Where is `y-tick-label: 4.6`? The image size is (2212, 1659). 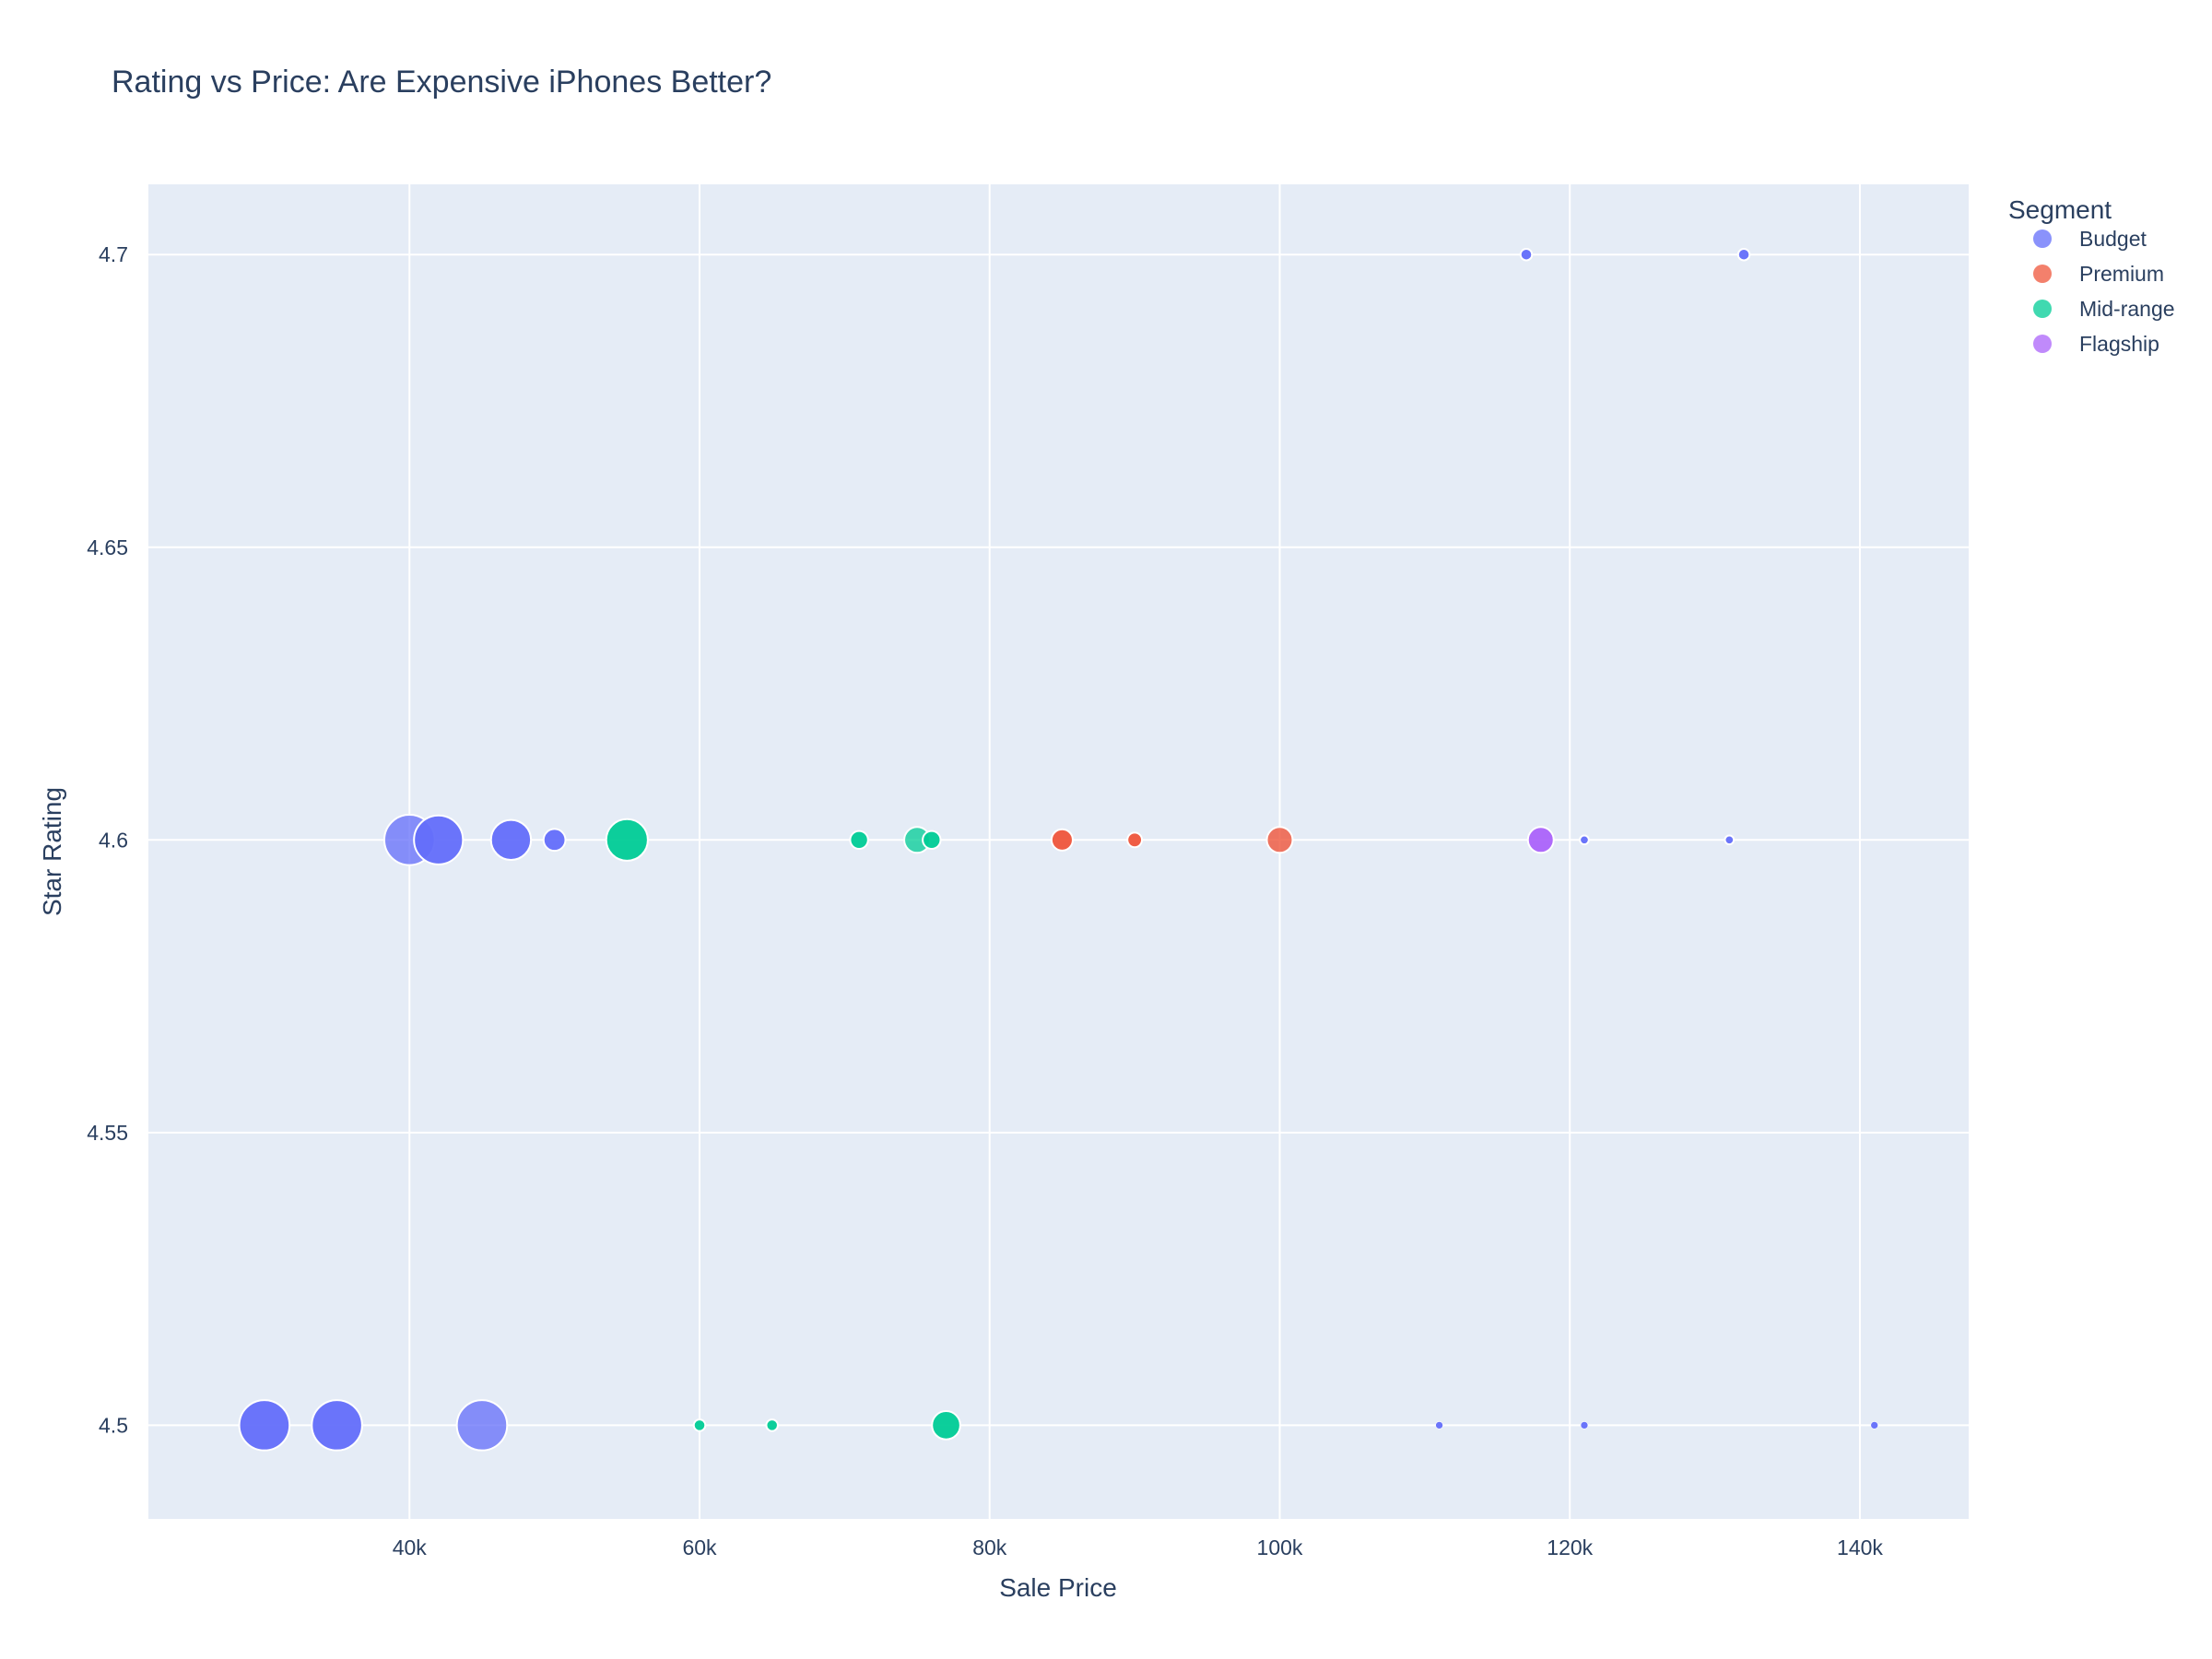
y-tick-label: 4.6 is located at coordinates (113, 840).